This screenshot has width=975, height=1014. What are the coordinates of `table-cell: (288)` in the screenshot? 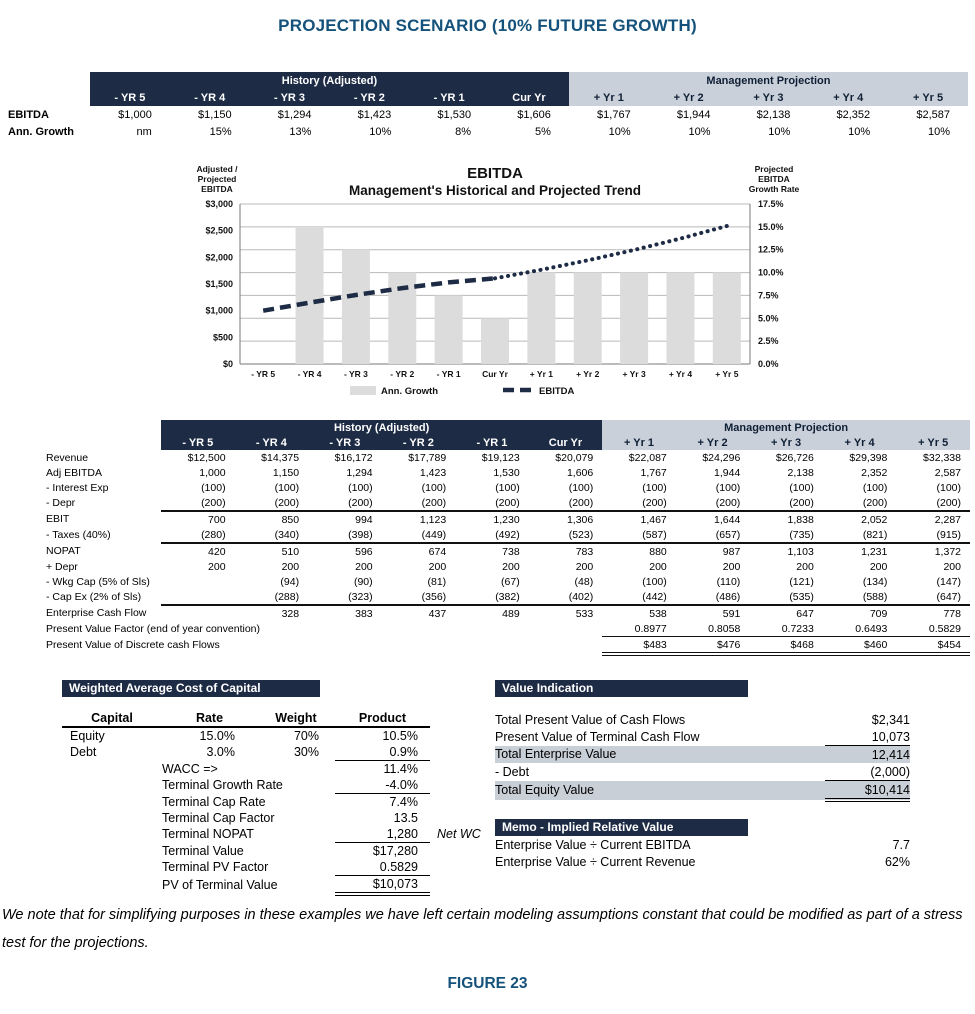 It's located at (271, 597).